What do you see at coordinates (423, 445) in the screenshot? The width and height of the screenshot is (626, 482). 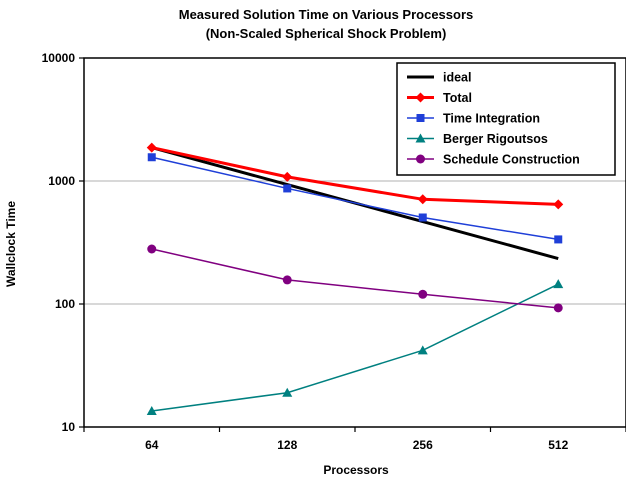 I see `x-tick-label: 256` at bounding box center [423, 445].